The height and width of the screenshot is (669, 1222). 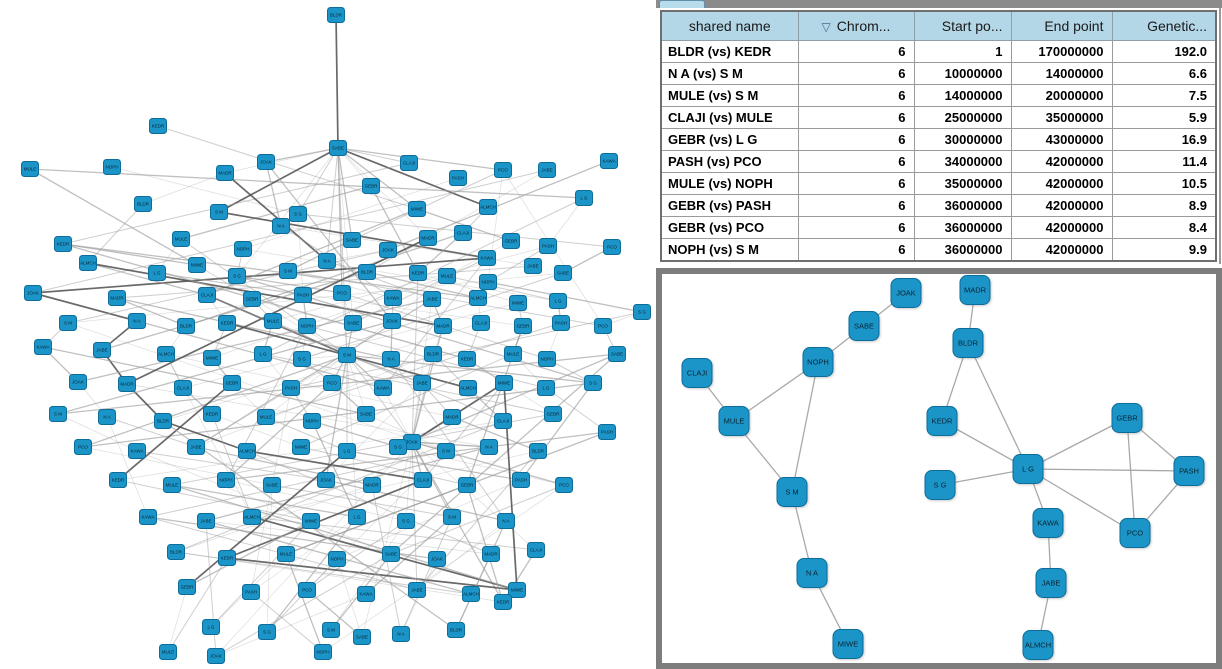 I want to click on cell-value: 192.0, so click(x=1164, y=51).